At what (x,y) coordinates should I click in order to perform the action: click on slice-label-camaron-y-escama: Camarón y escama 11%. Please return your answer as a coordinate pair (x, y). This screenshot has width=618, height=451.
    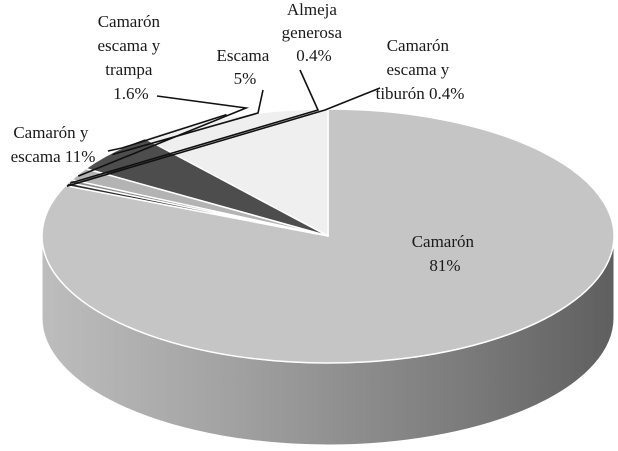
    Looking at the image, I should click on (53, 144).